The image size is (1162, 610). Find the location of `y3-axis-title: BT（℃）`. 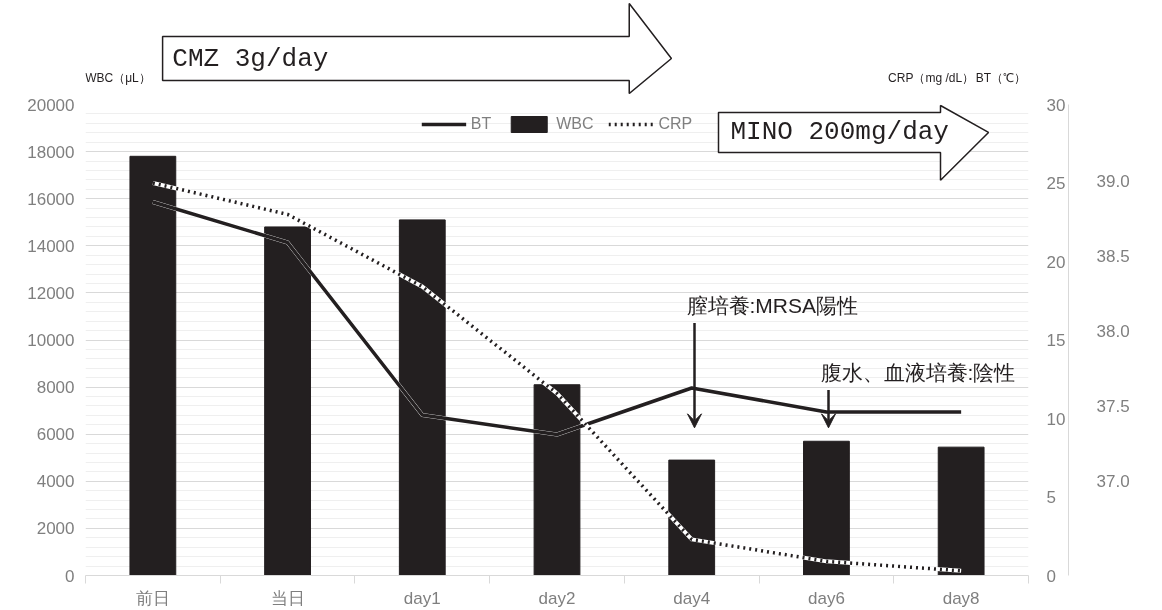

y3-axis-title: BT（℃） is located at coordinates (1001, 77).